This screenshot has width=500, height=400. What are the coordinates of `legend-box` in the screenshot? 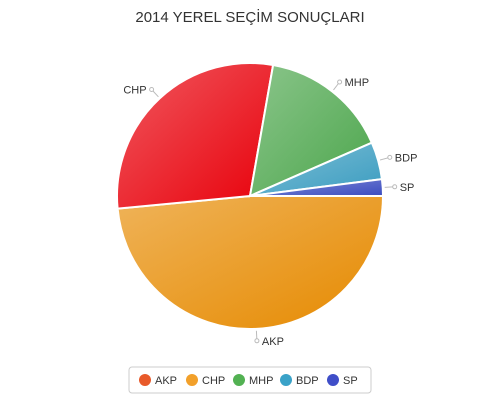 It's located at (250, 380).